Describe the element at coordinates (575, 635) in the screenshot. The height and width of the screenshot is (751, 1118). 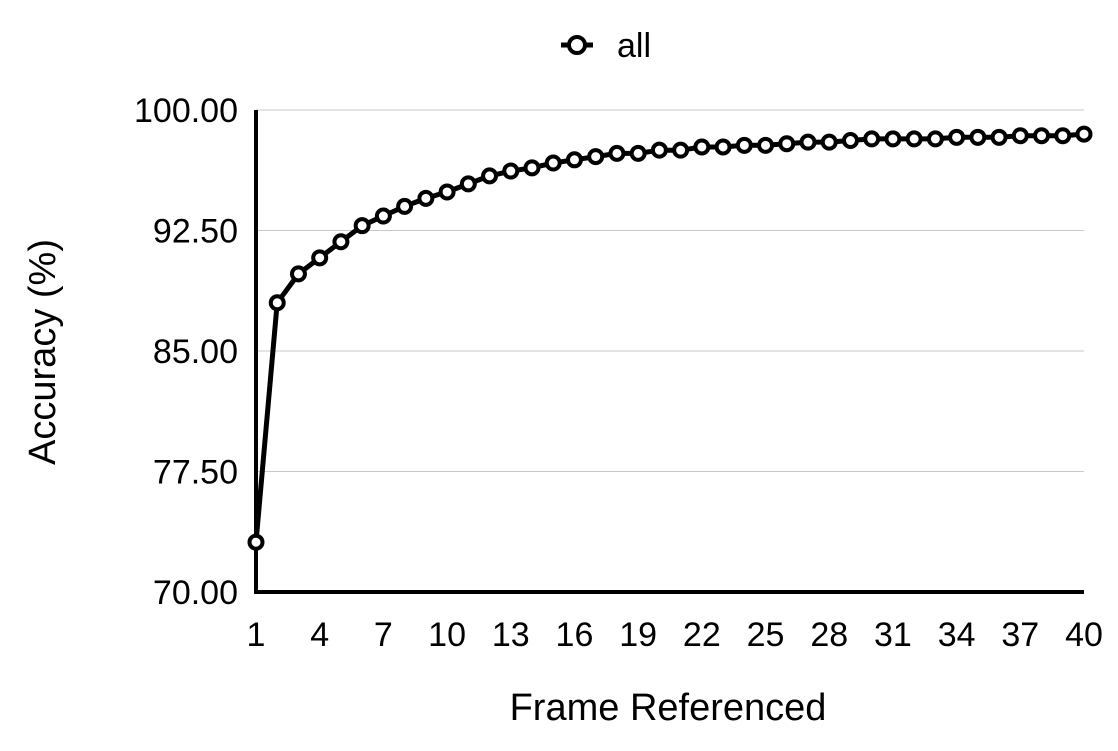
I see `x-tick-label: 16` at that location.